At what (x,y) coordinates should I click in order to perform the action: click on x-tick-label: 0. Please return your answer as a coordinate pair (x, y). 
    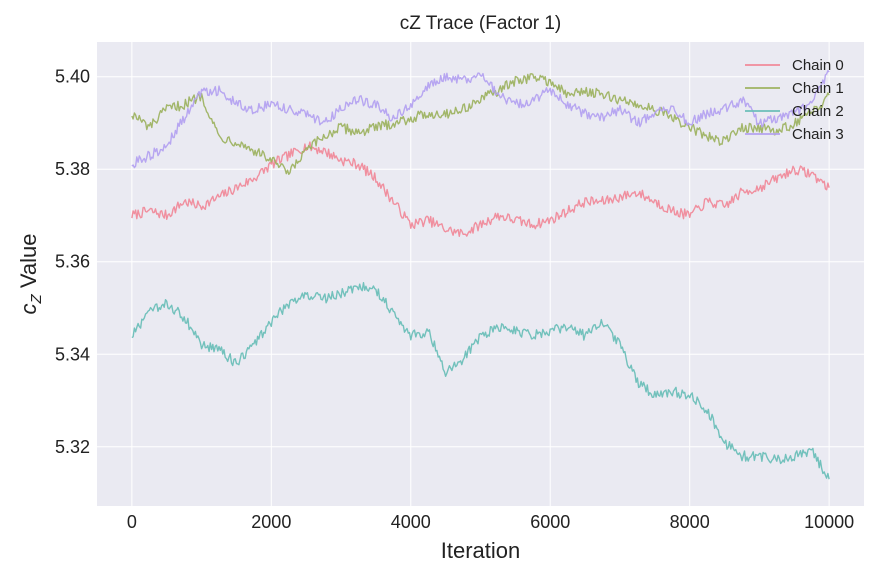
    Looking at the image, I should click on (132, 522).